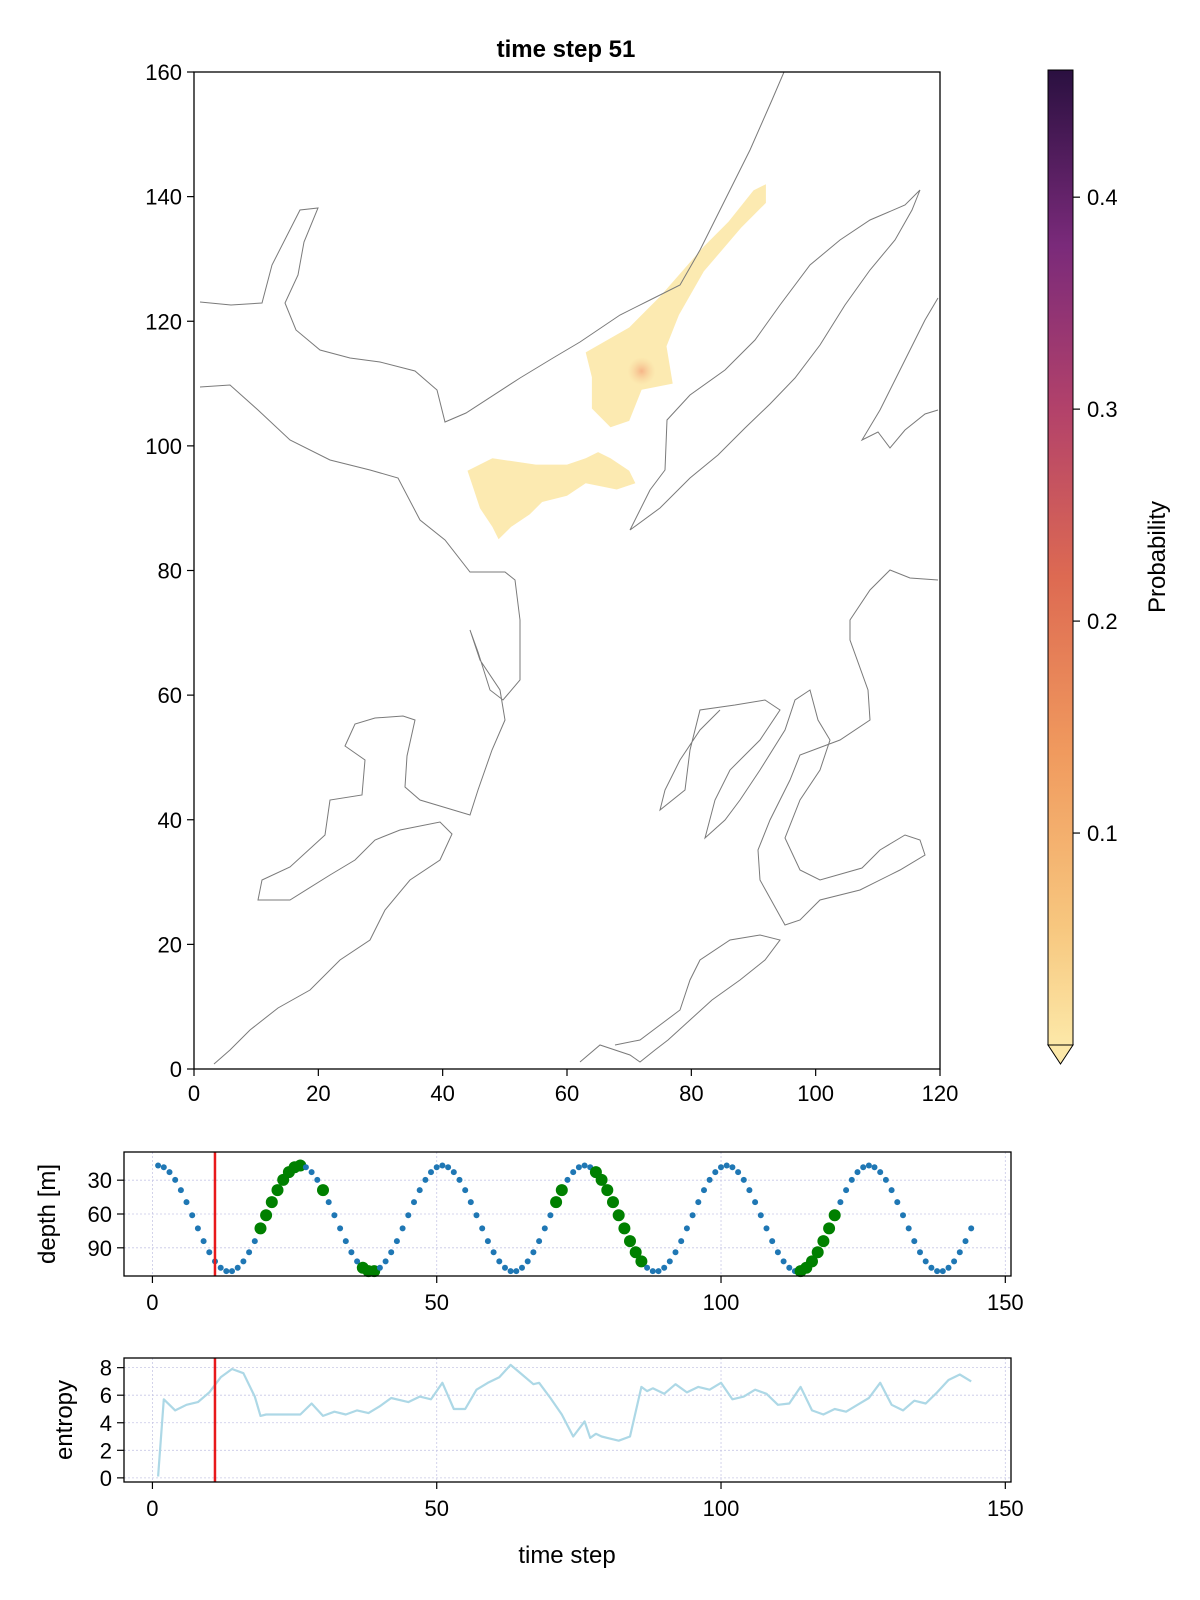 The image size is (1200, 1600). What do you see at coordinates (163, 321) in the screenshot?
I see `map-y-tick-label-6: 120` at bounding box center [163, 321].